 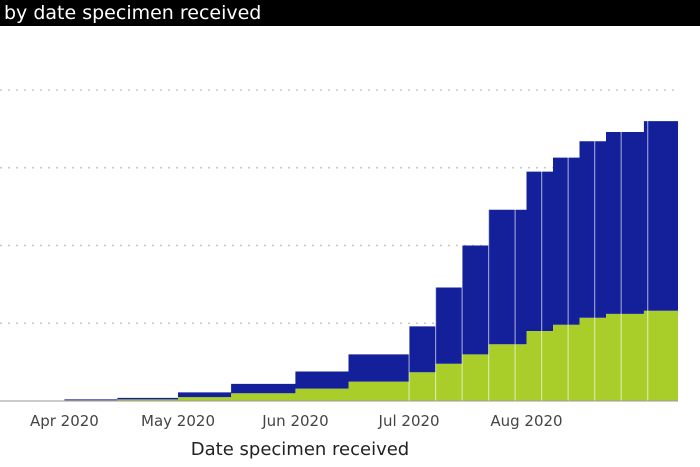 I want to click on x-tick-label: Apr 2020, so click(x=64, y=421).